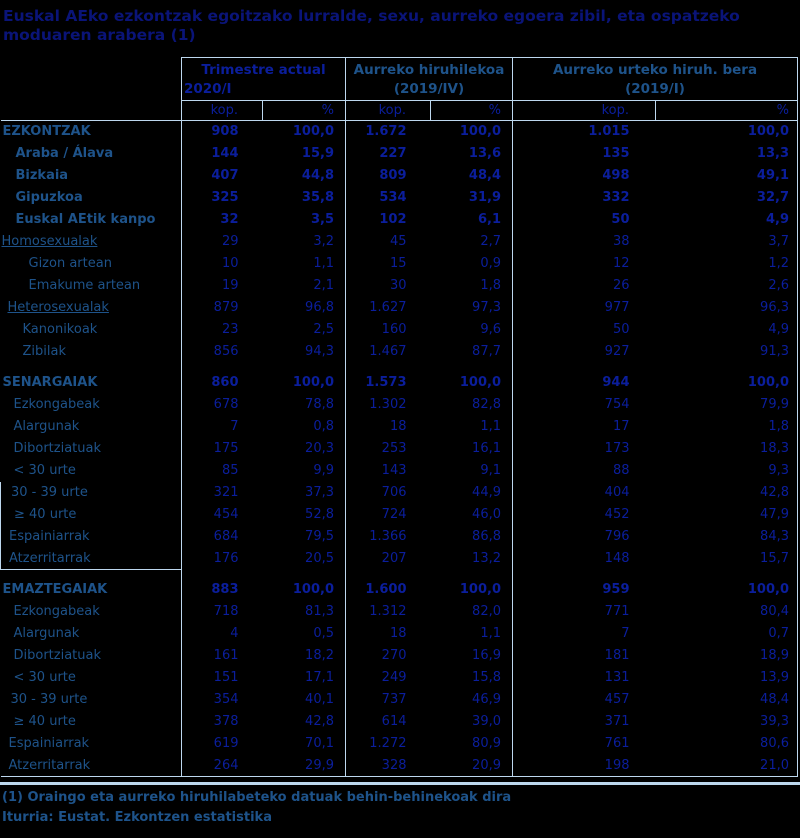  What do you see at coordinates (399, 219) in the screenshot?
I see `table-row: Euskal AEtik kanpo 32 3,5 102 6,1 50 4,9` at bounding box center [399, 219].